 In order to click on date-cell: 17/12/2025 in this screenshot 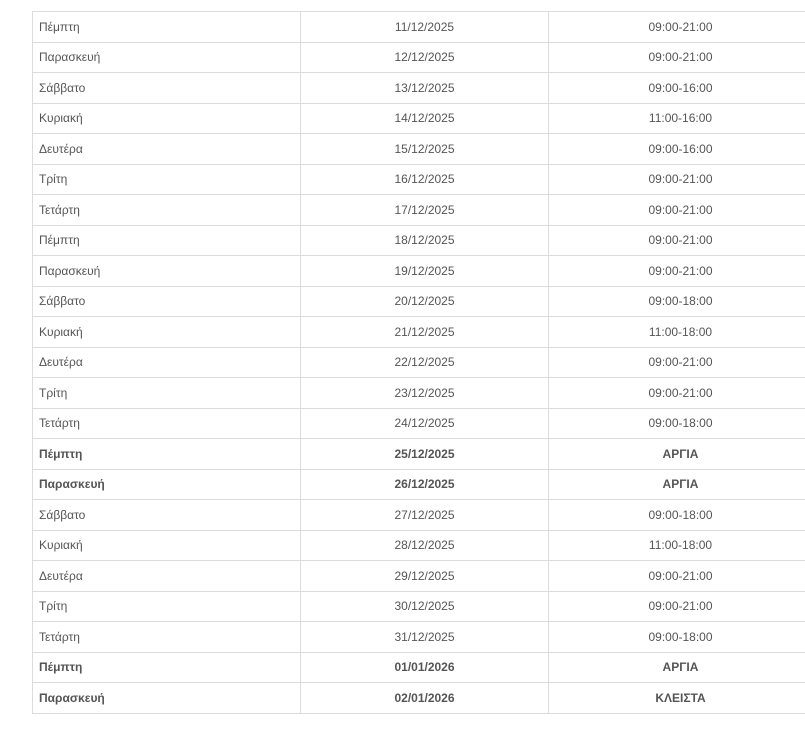, I will do `click(424, 210)`.